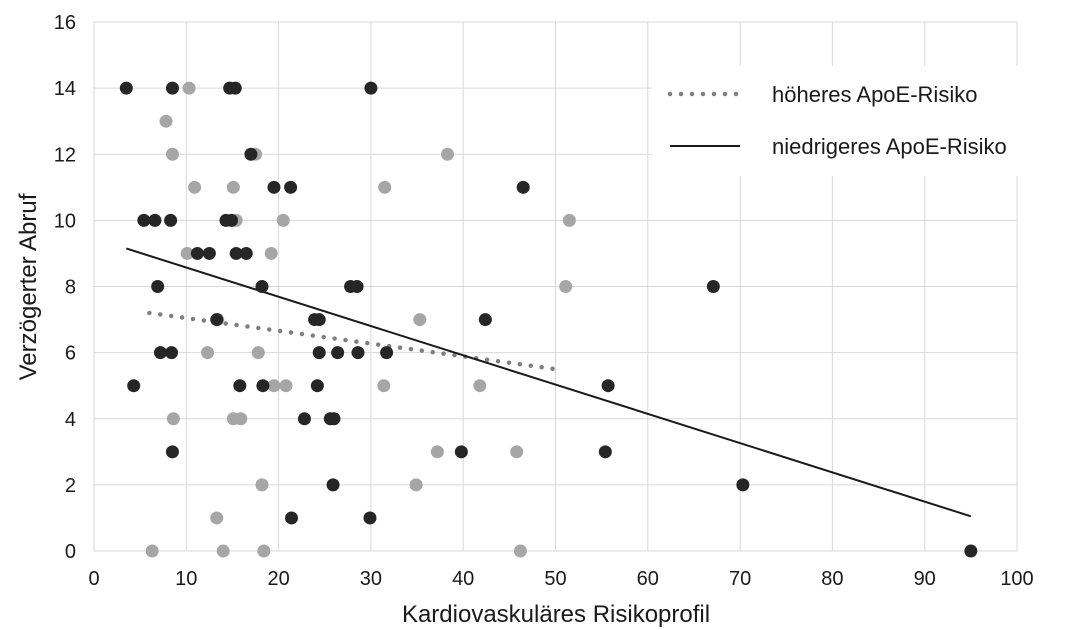  What do you see at coordinates (70, 354) in the screenshot?
I see `y-tick-label: 6` at bounding box center [70, 354].